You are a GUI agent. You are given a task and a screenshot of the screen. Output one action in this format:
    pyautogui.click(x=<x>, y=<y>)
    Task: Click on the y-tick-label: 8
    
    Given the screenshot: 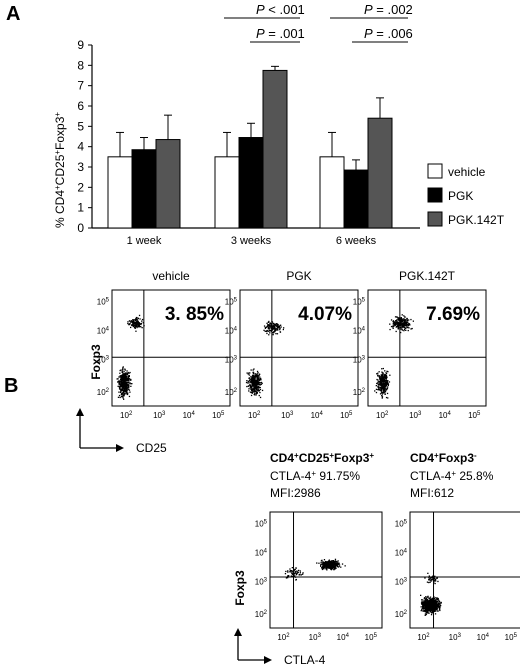 What is the action you would take?
    pyautogui.click(x=80, y=65)
    